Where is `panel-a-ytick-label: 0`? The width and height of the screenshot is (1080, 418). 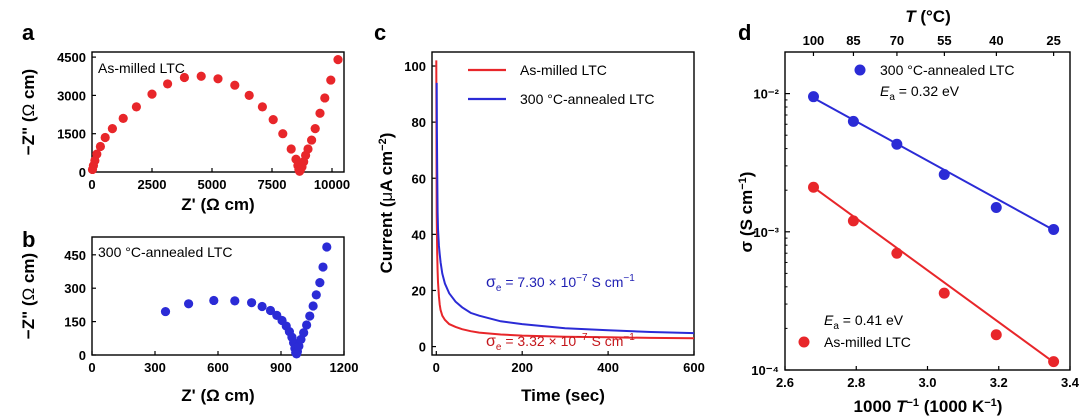 panel-a-ytick-label: 0 is located at coordinates (82, 172).